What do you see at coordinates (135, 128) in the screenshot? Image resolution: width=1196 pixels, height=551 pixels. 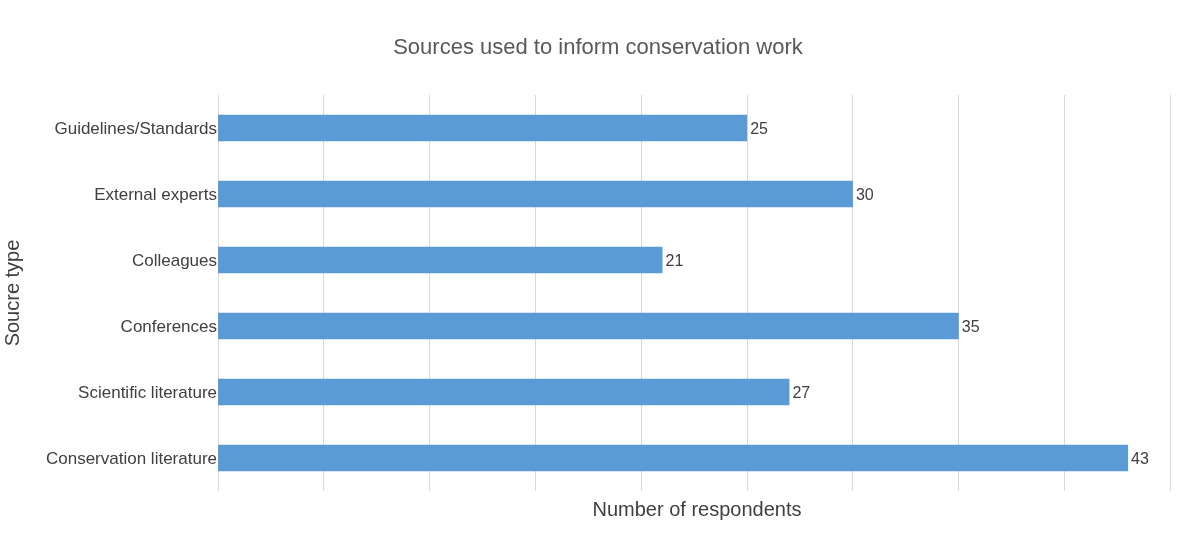 I see `y-tick-label: Guidelines/Standards` at bounding box center [135, 128].